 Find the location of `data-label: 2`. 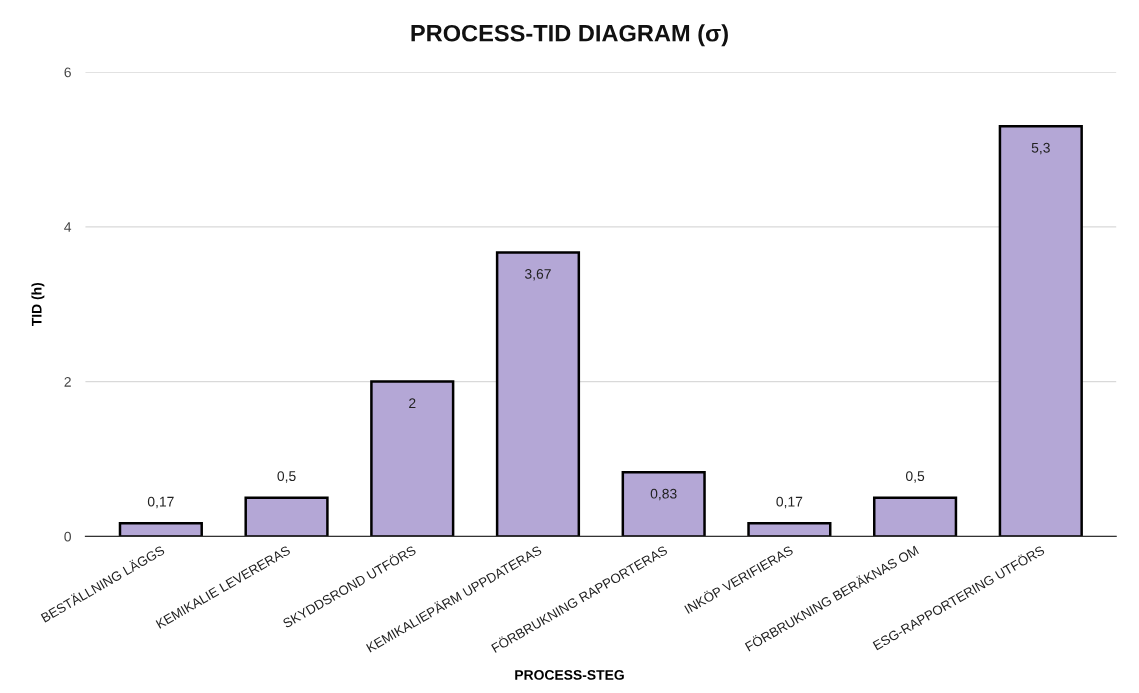

data-label: 2 is located at coordinates (412, 403).